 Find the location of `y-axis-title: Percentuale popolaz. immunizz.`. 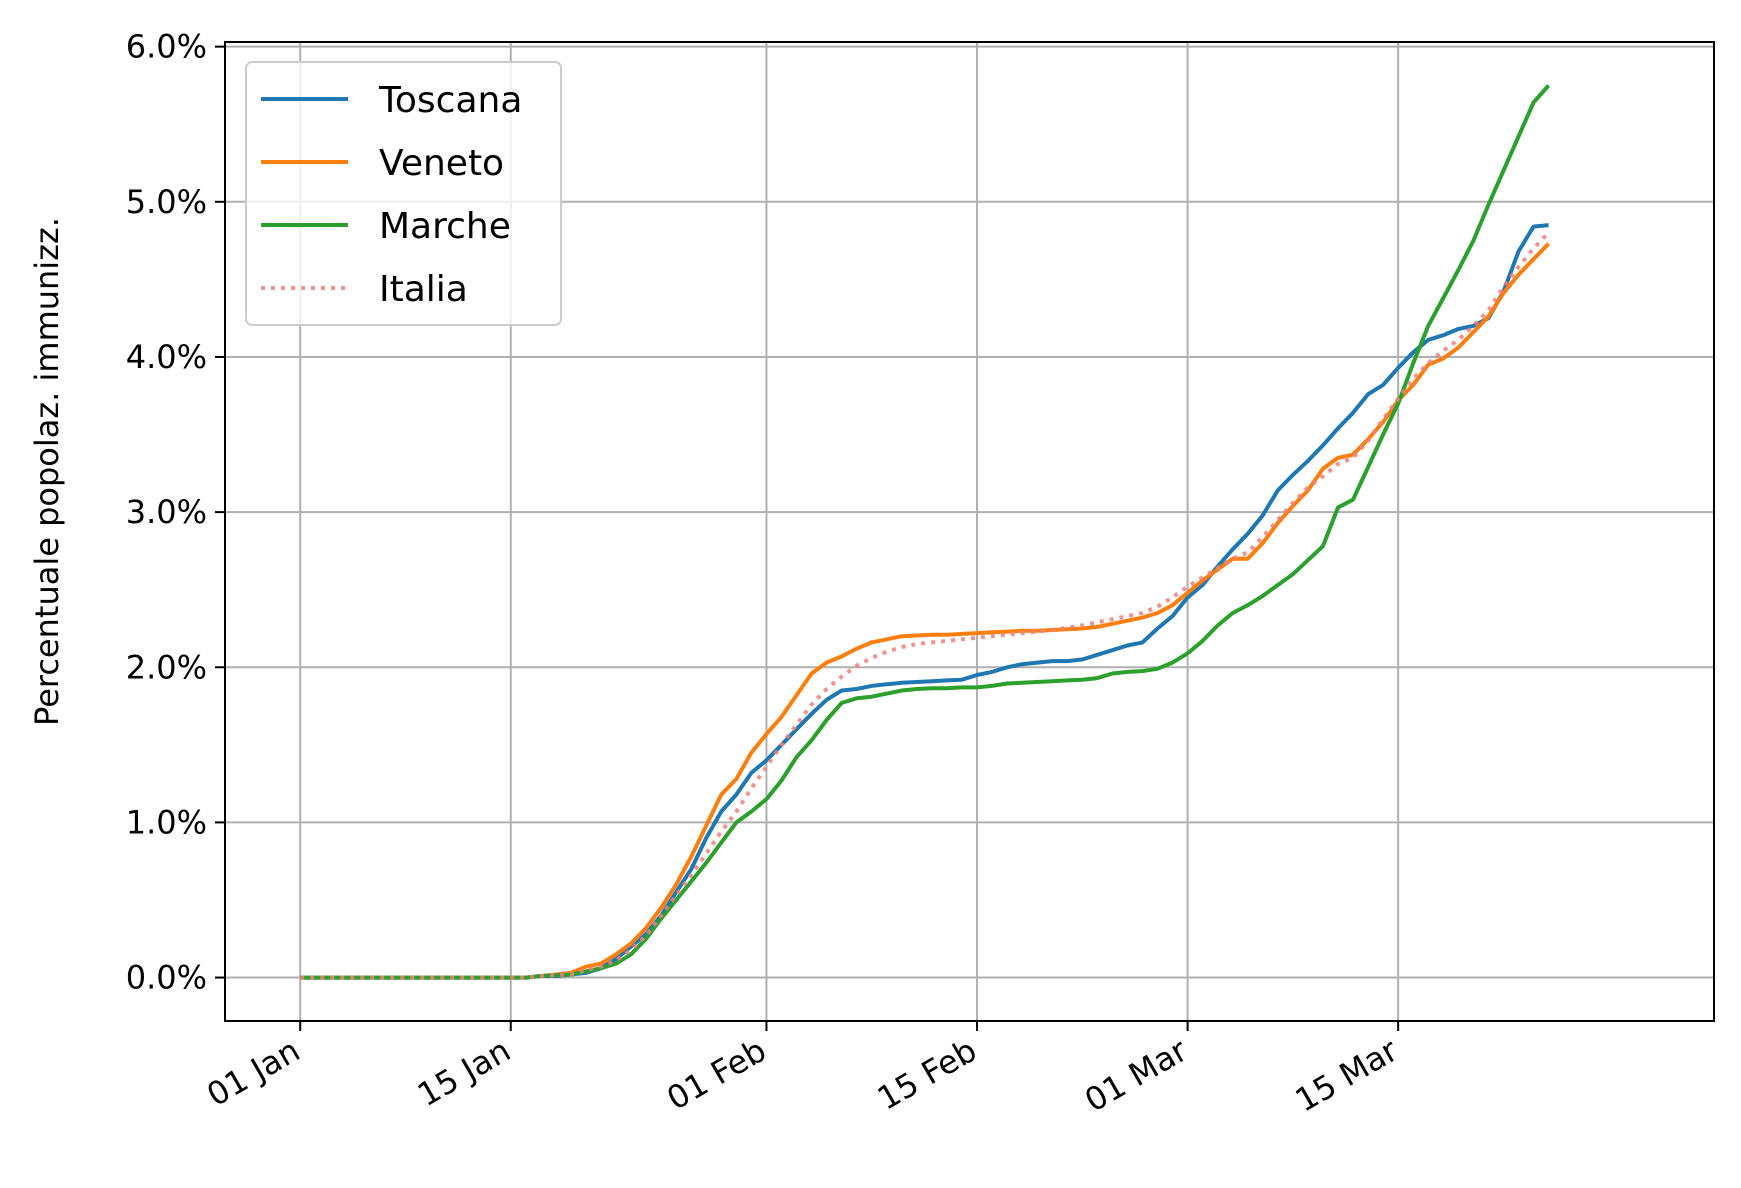

y-axis-title: Percentuale popolaz. immunizz. is located at coordinates (47, 471).